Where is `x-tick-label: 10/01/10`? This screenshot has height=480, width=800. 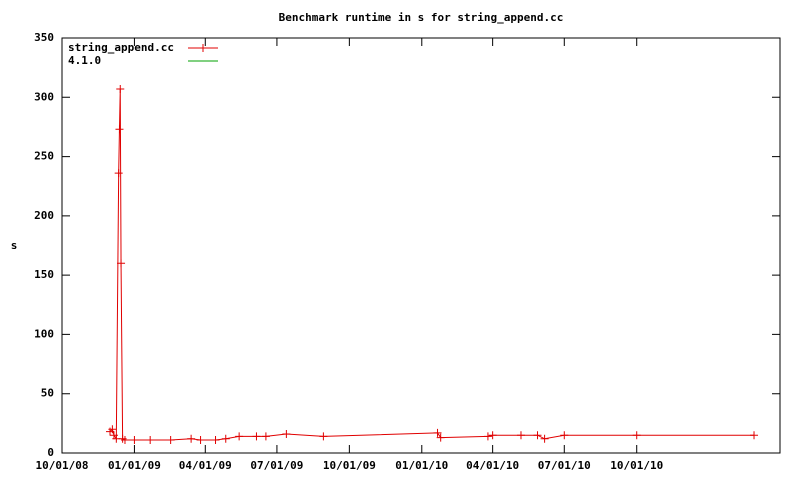 x-tick-label: 10/01/10 is located at coordinates (636, 465).